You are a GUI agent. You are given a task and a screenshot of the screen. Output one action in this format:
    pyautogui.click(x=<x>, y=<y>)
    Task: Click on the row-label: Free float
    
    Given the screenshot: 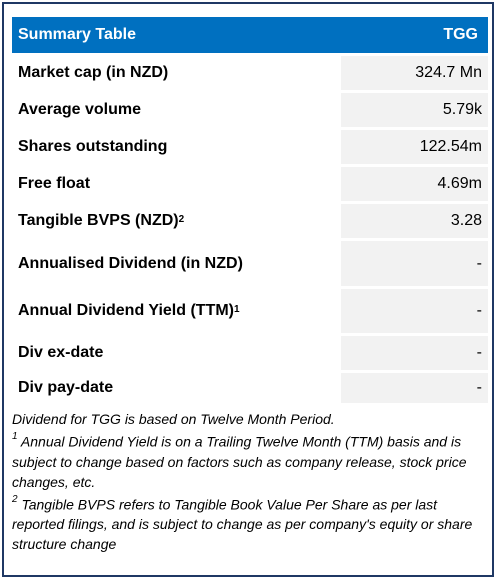 What is the action you would take?
    pyautogui.click(x=54, y=183)
    